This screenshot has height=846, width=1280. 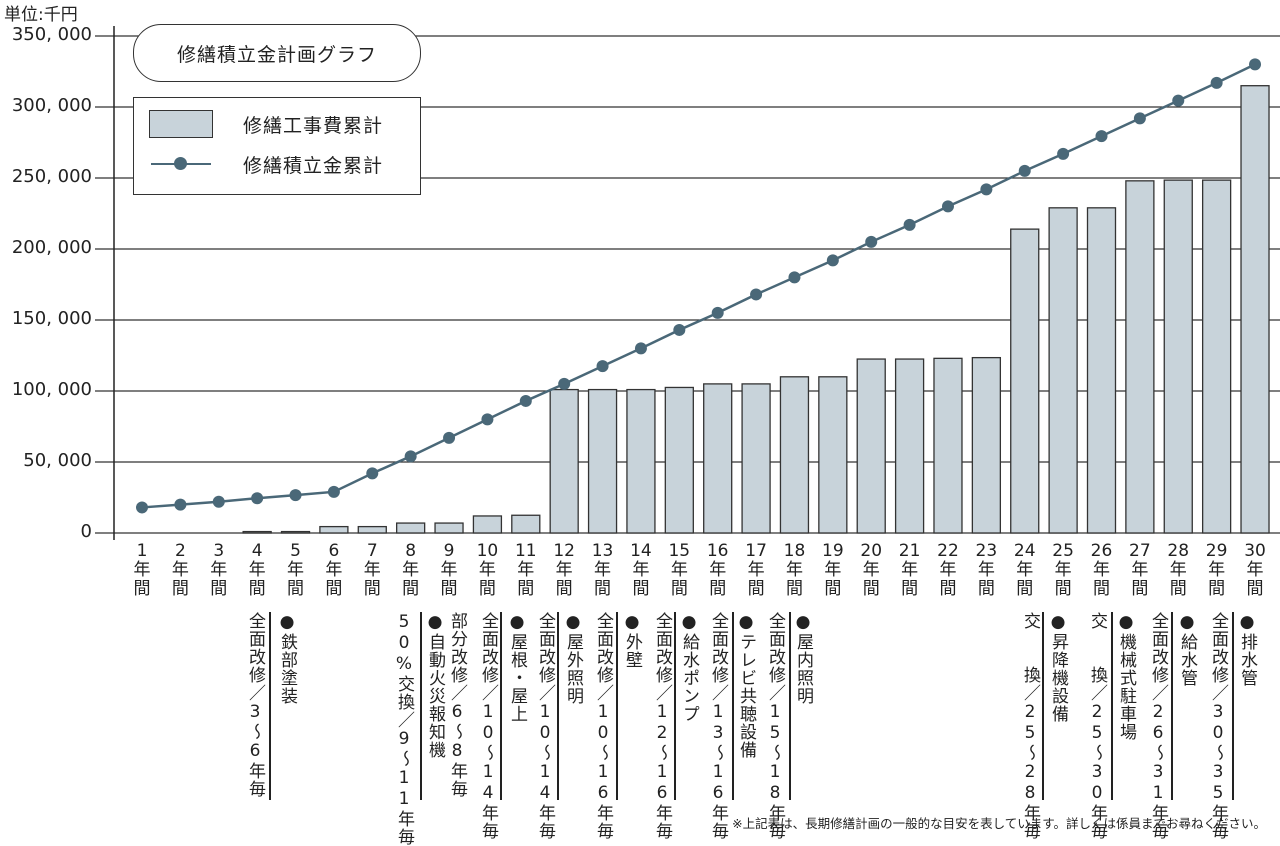 What do you see at coordinates (1217, 570) in the screenshot?
I see `x-tick-label: 29 年間` at bounding box center [1217, 570].